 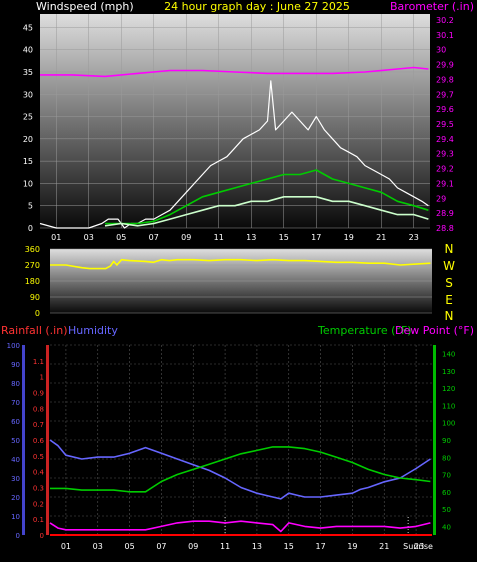 What do you see at coordinates (446, 510) in the screenshot?
I see `temperature-tick-label: 50` at bounding box center [446, 510].